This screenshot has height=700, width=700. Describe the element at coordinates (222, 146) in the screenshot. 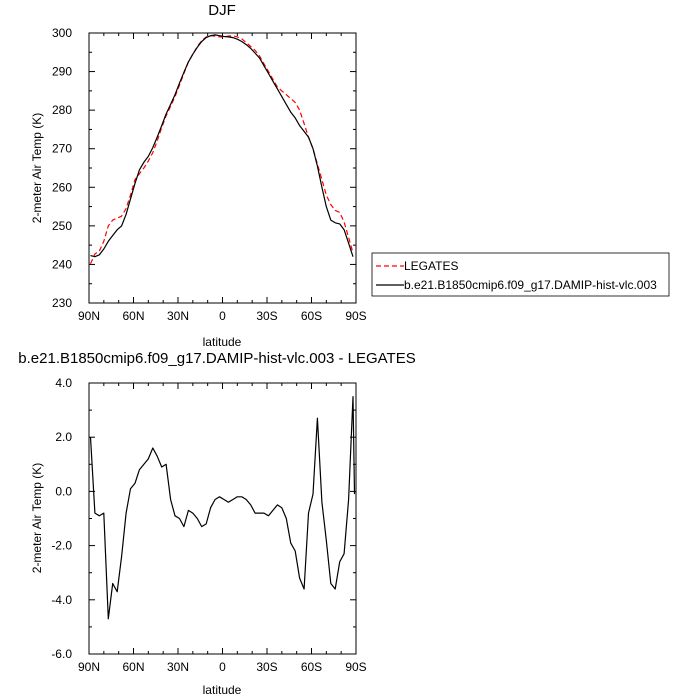

I see `top-series-line-model` at that location.